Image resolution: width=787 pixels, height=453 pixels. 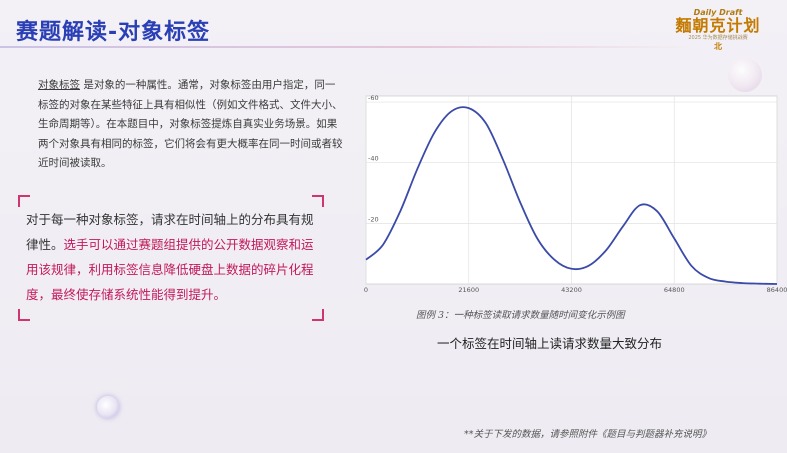 I want to click on logo-tagline: Daily Draft, so click(x=718, y=12).